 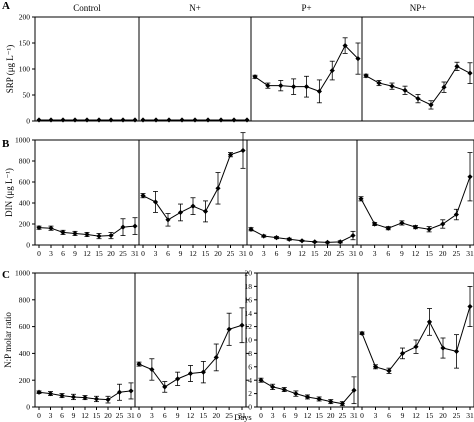 What do you see at coordinates (6, 275) in the screenshot?
I see `panel-letter-c: C` at bounding box center [6, 275].